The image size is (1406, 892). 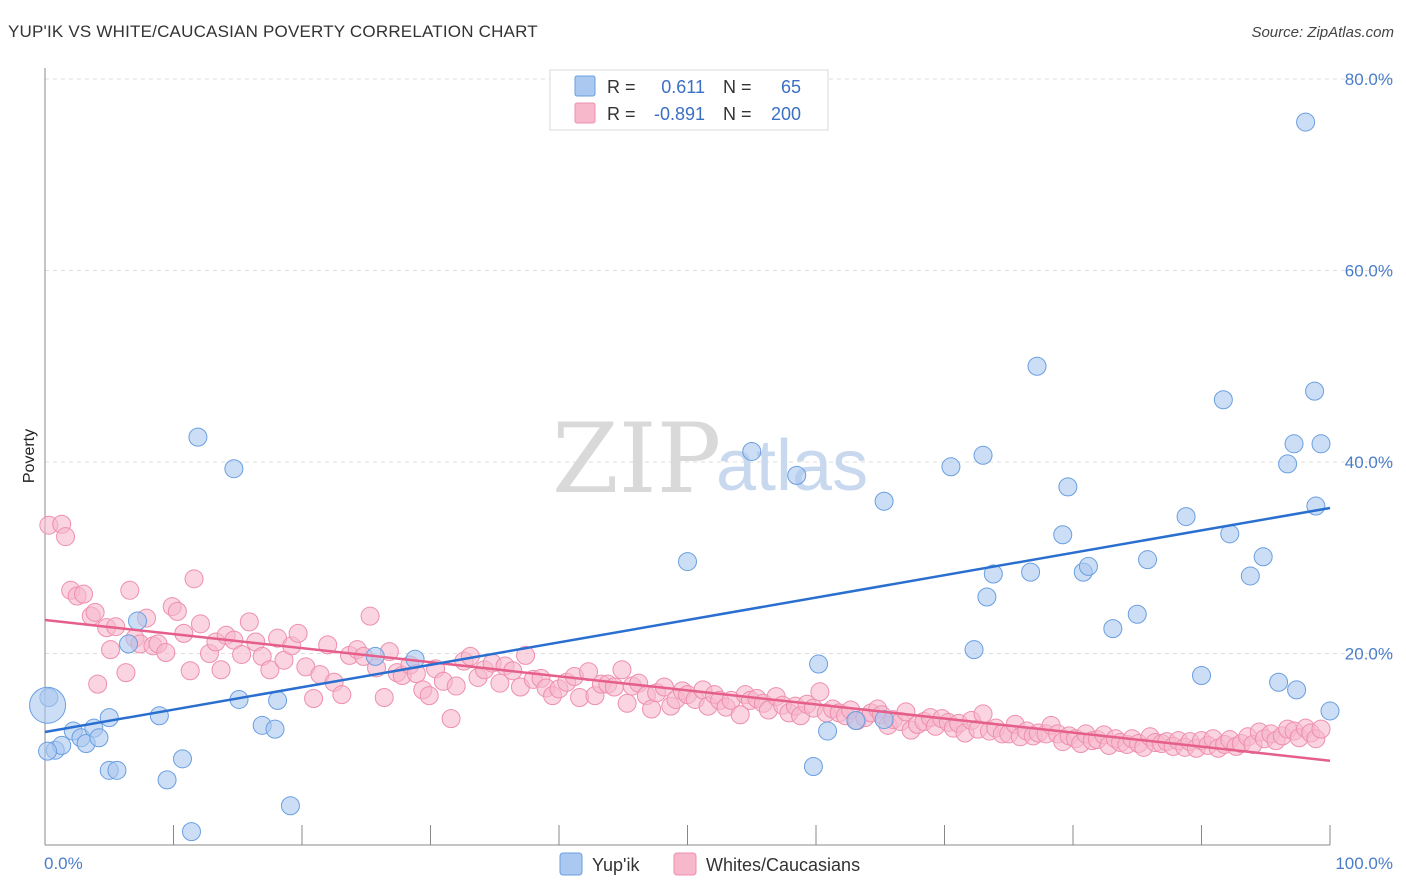 I want to click on series-legend-label-whites: Whites/Caucasians, so click(x=783, y=865).